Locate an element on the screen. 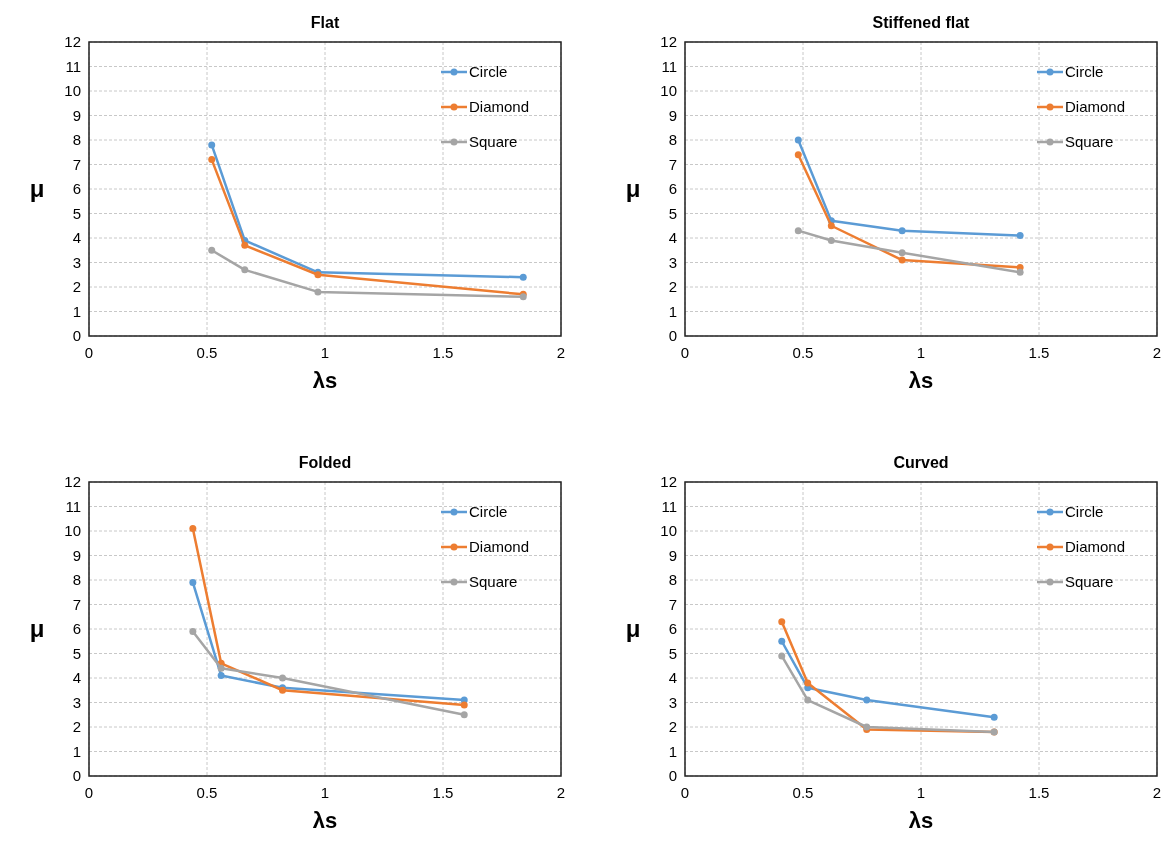 The width and height of the screenshot is (1170, 856). x-tick-label: 0.5 is located at coordinates (207, 352).